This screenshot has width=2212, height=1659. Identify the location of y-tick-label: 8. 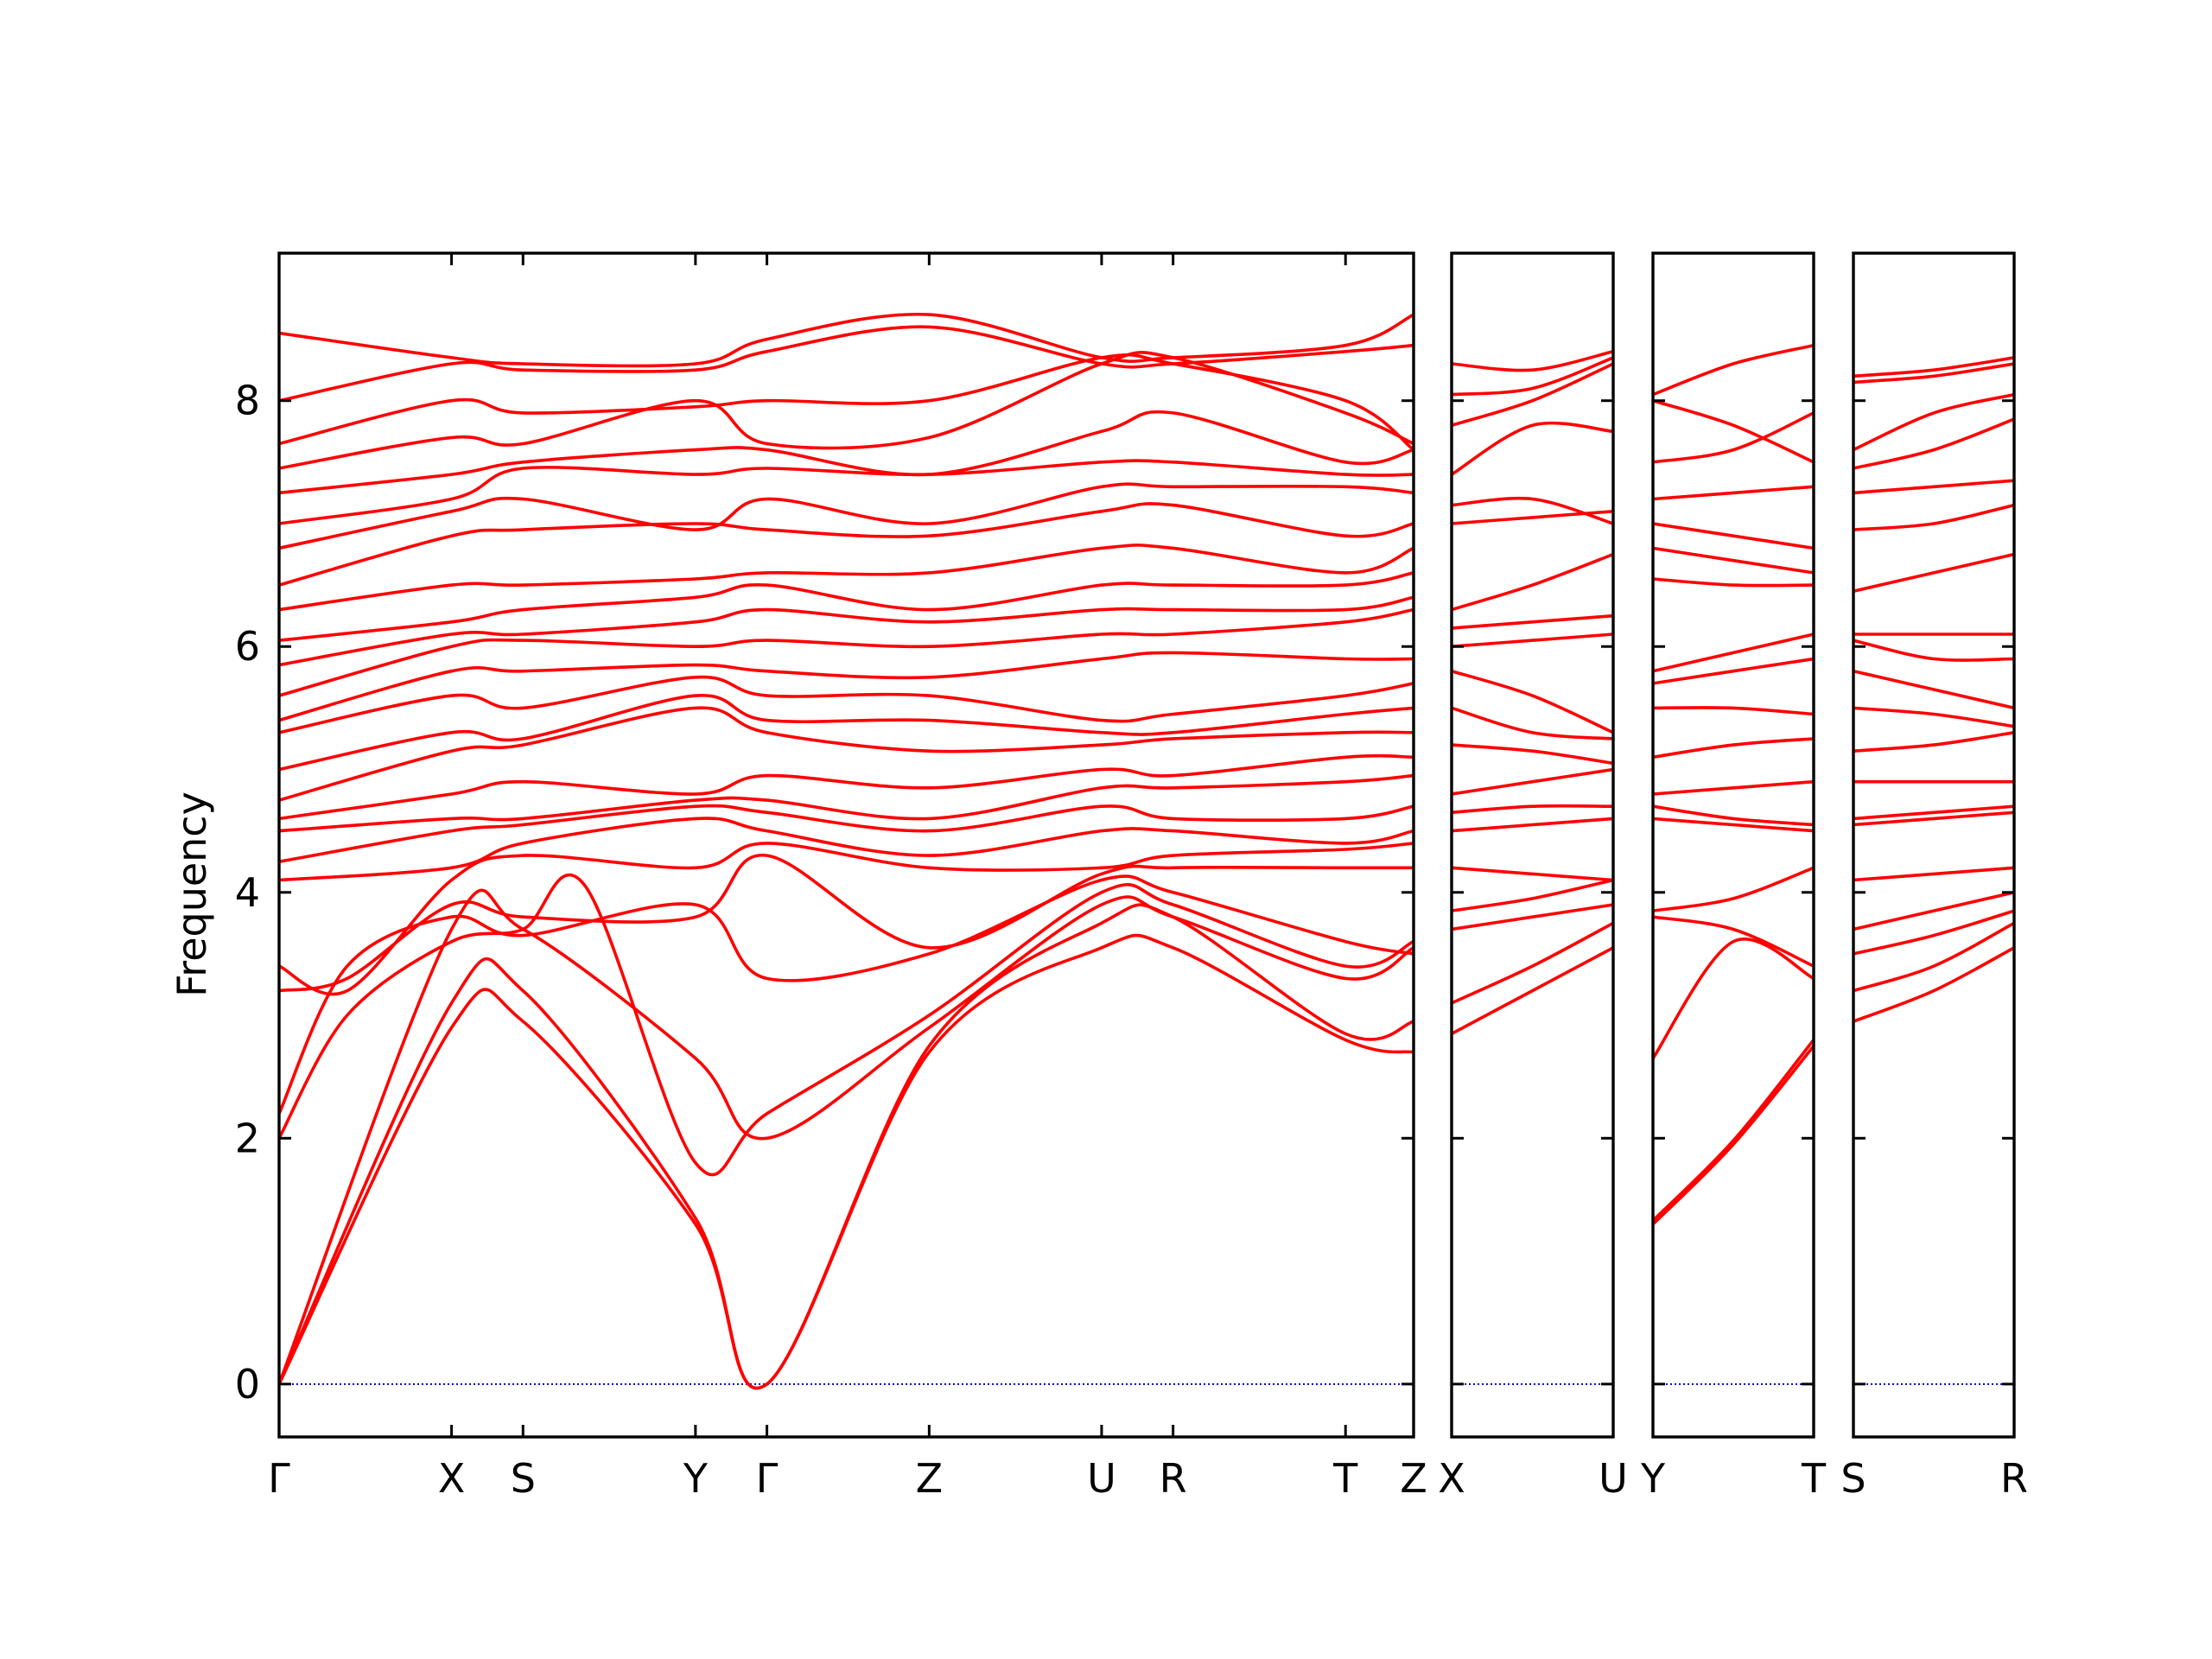
(247, 401).